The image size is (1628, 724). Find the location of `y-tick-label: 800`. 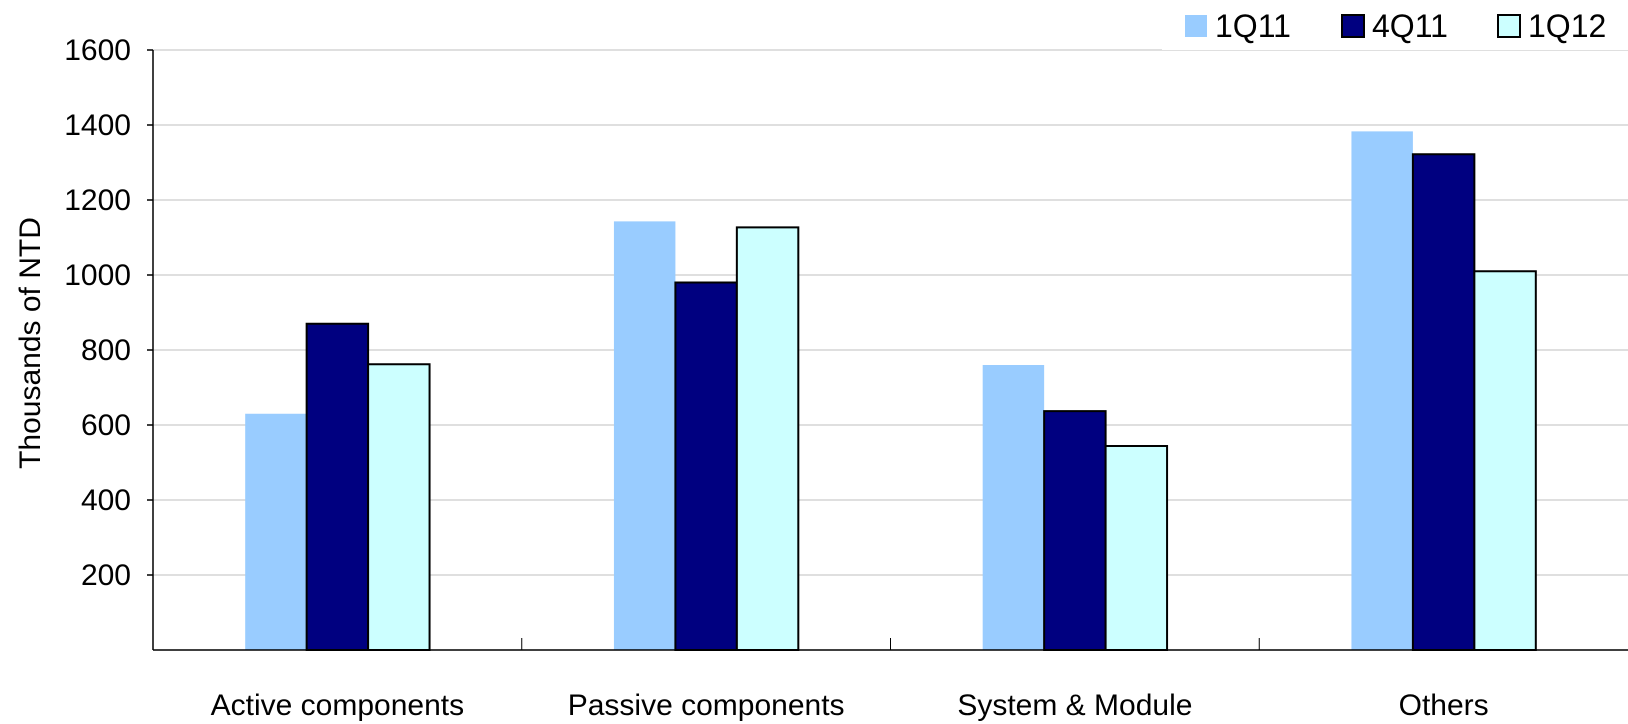

y-tick-label: 800 is located at coordinates (106, 350).